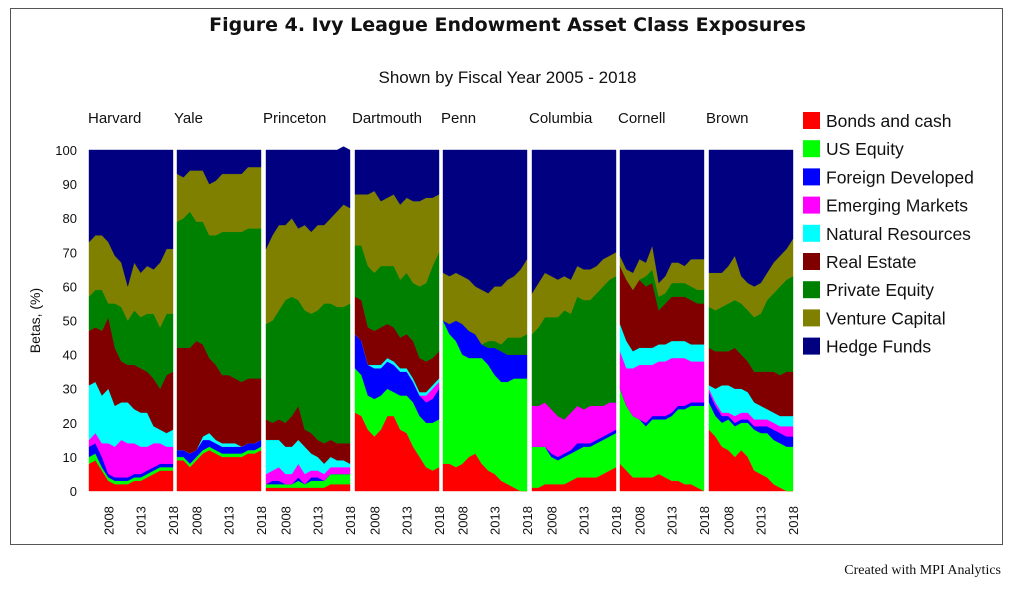  What do you see at coordinates (574, 221) in the screenshot?
I see `area-columbia-hedge-funds` at bounding box center [574, 221].